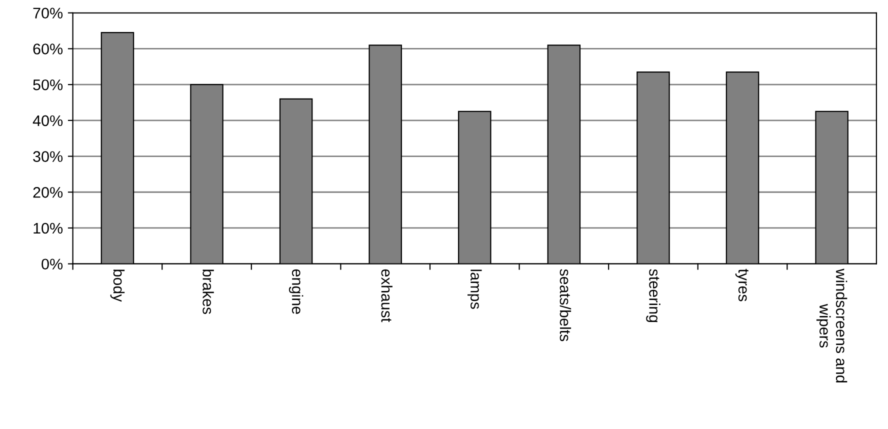  I want to click on y-tick-label: 30%, so click(48, 156).